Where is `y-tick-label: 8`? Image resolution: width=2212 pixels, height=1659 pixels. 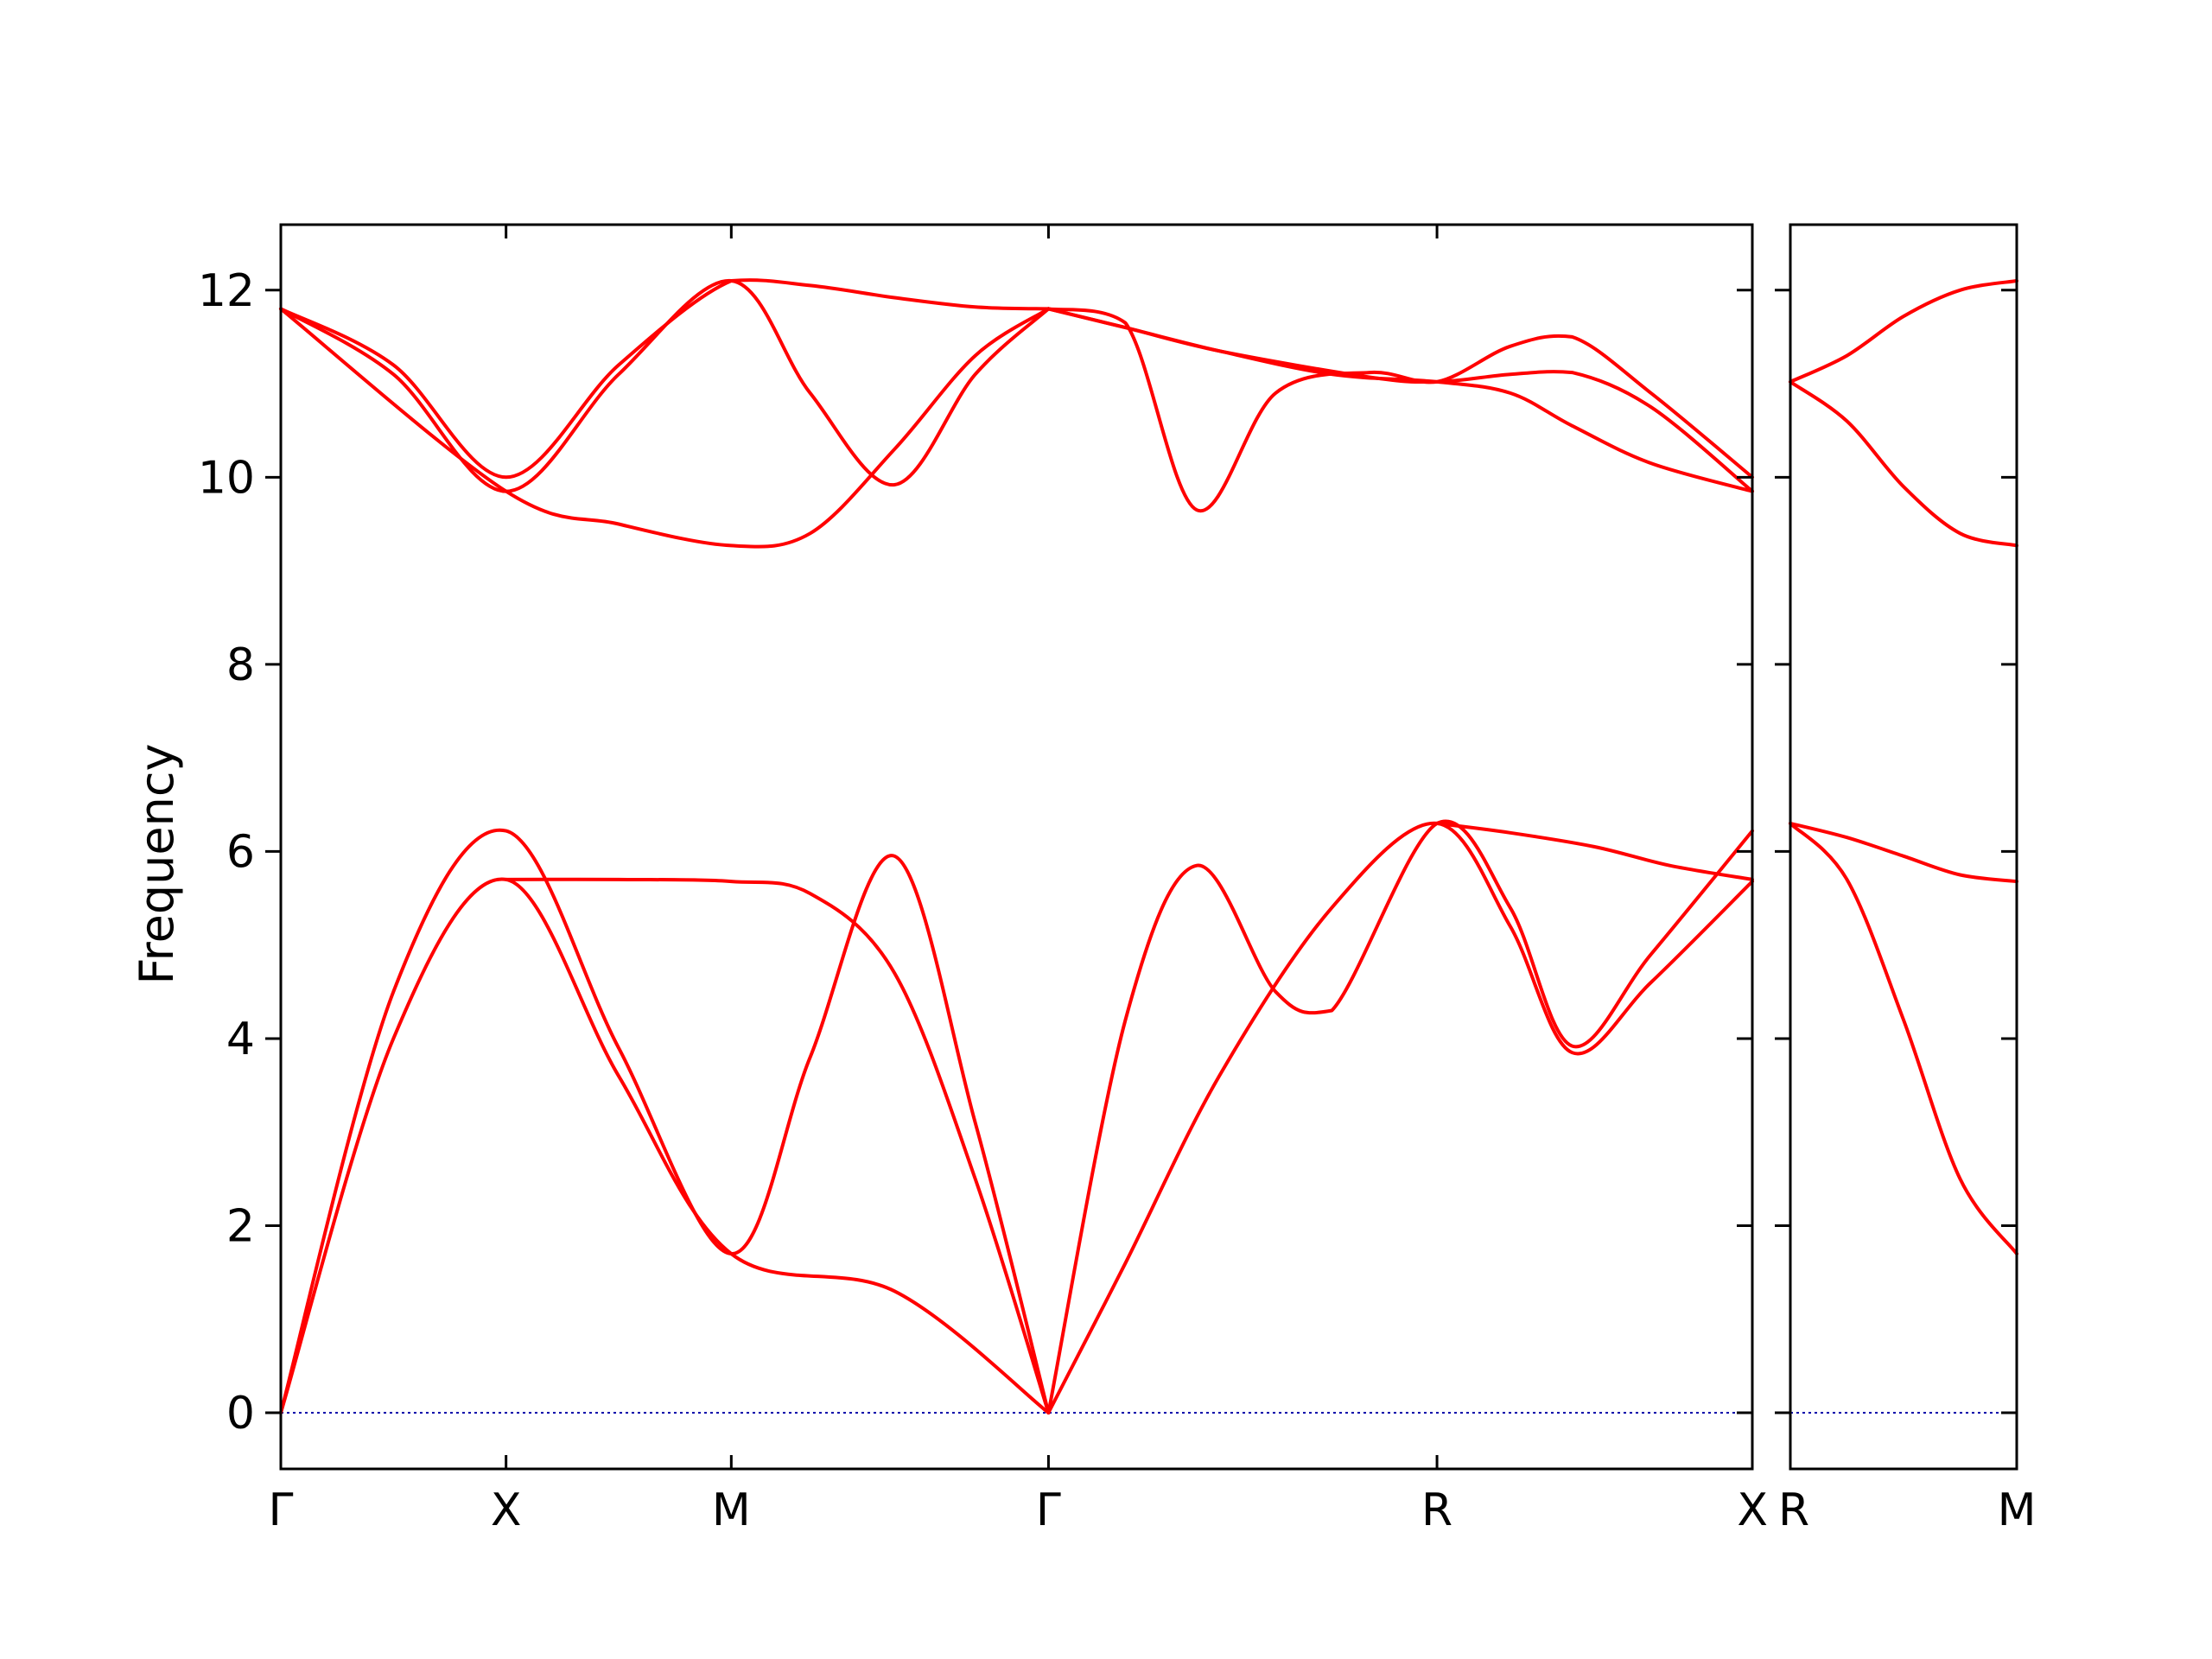 y-tick-label: 8 is located at coordinates (240, 665).